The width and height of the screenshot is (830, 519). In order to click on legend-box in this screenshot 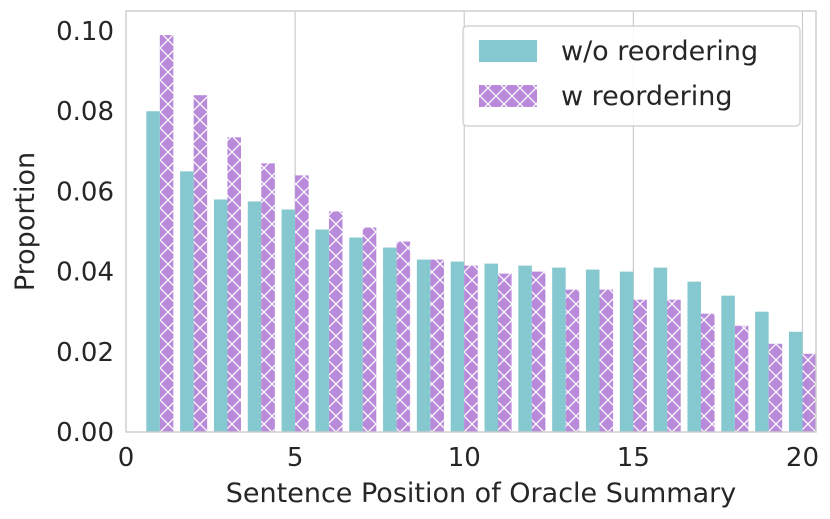, I will do `click(631, 76)`.